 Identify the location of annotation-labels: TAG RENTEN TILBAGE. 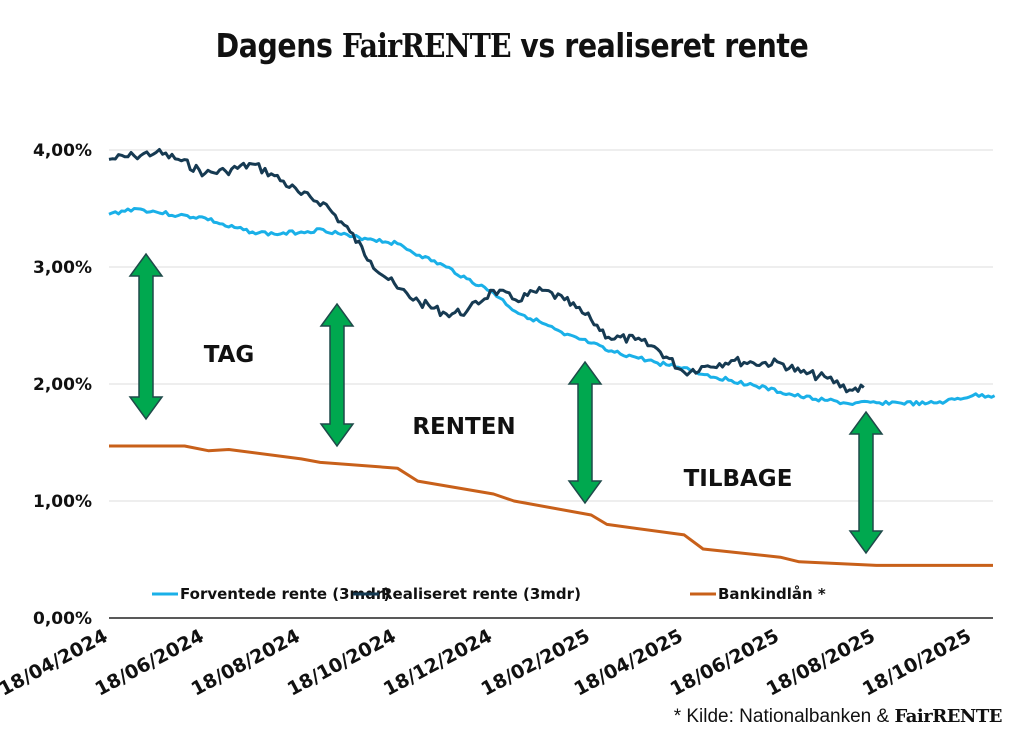
(498, 417).